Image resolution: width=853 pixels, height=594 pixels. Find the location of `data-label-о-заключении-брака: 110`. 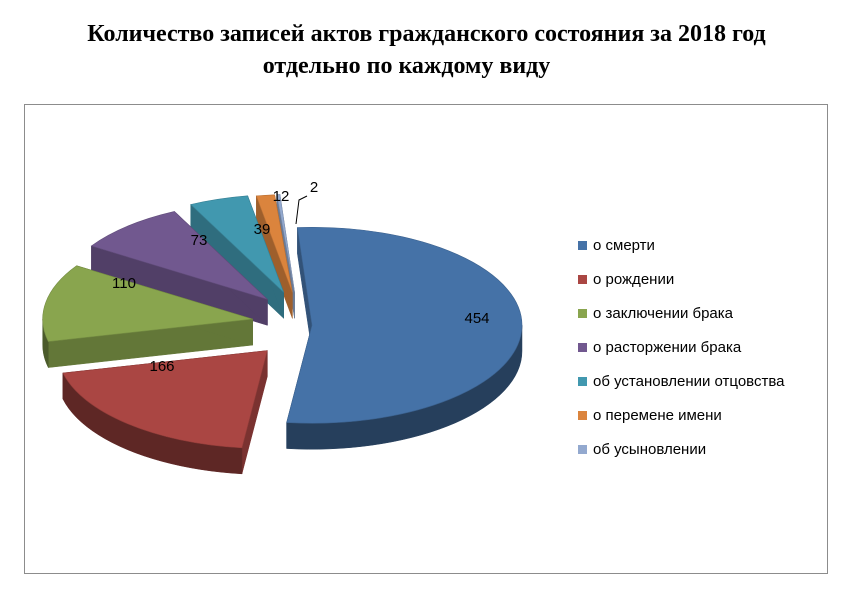

data-label-о-заключении-брака: 110 is located at coordinates (124, 283).